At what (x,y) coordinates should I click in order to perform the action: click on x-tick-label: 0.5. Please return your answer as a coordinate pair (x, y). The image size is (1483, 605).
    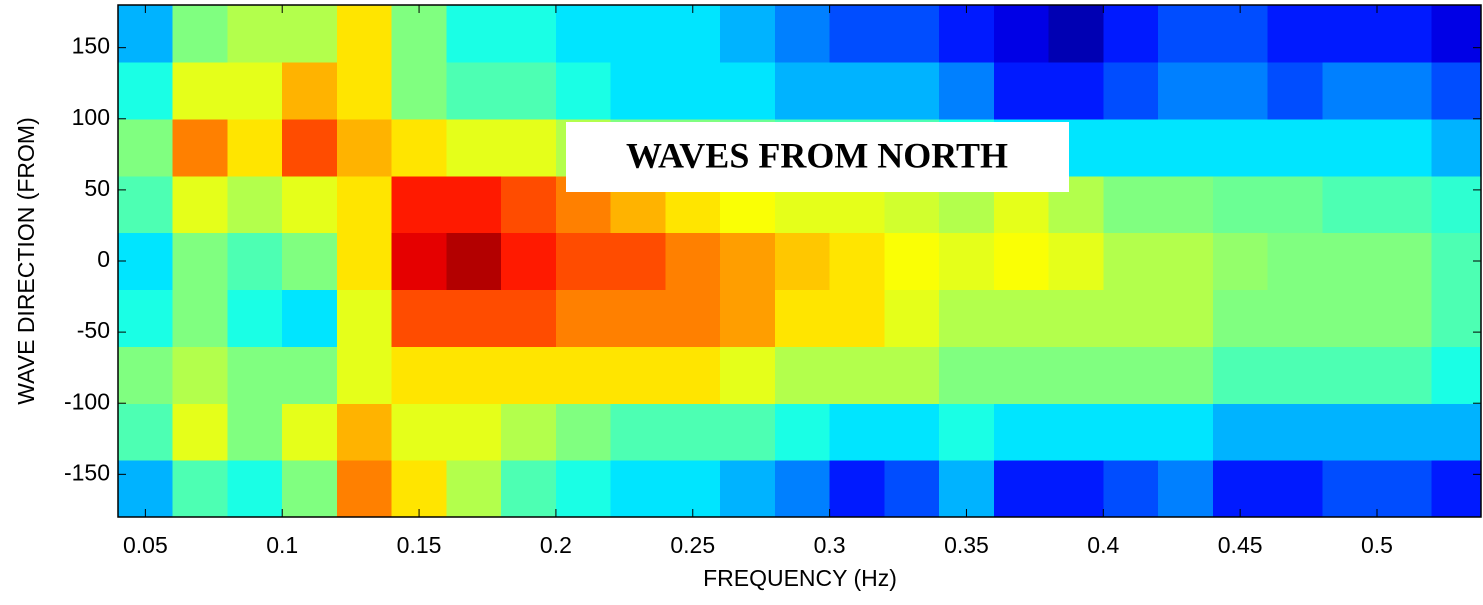
    Looking at the image, I should click on (1377, 545).